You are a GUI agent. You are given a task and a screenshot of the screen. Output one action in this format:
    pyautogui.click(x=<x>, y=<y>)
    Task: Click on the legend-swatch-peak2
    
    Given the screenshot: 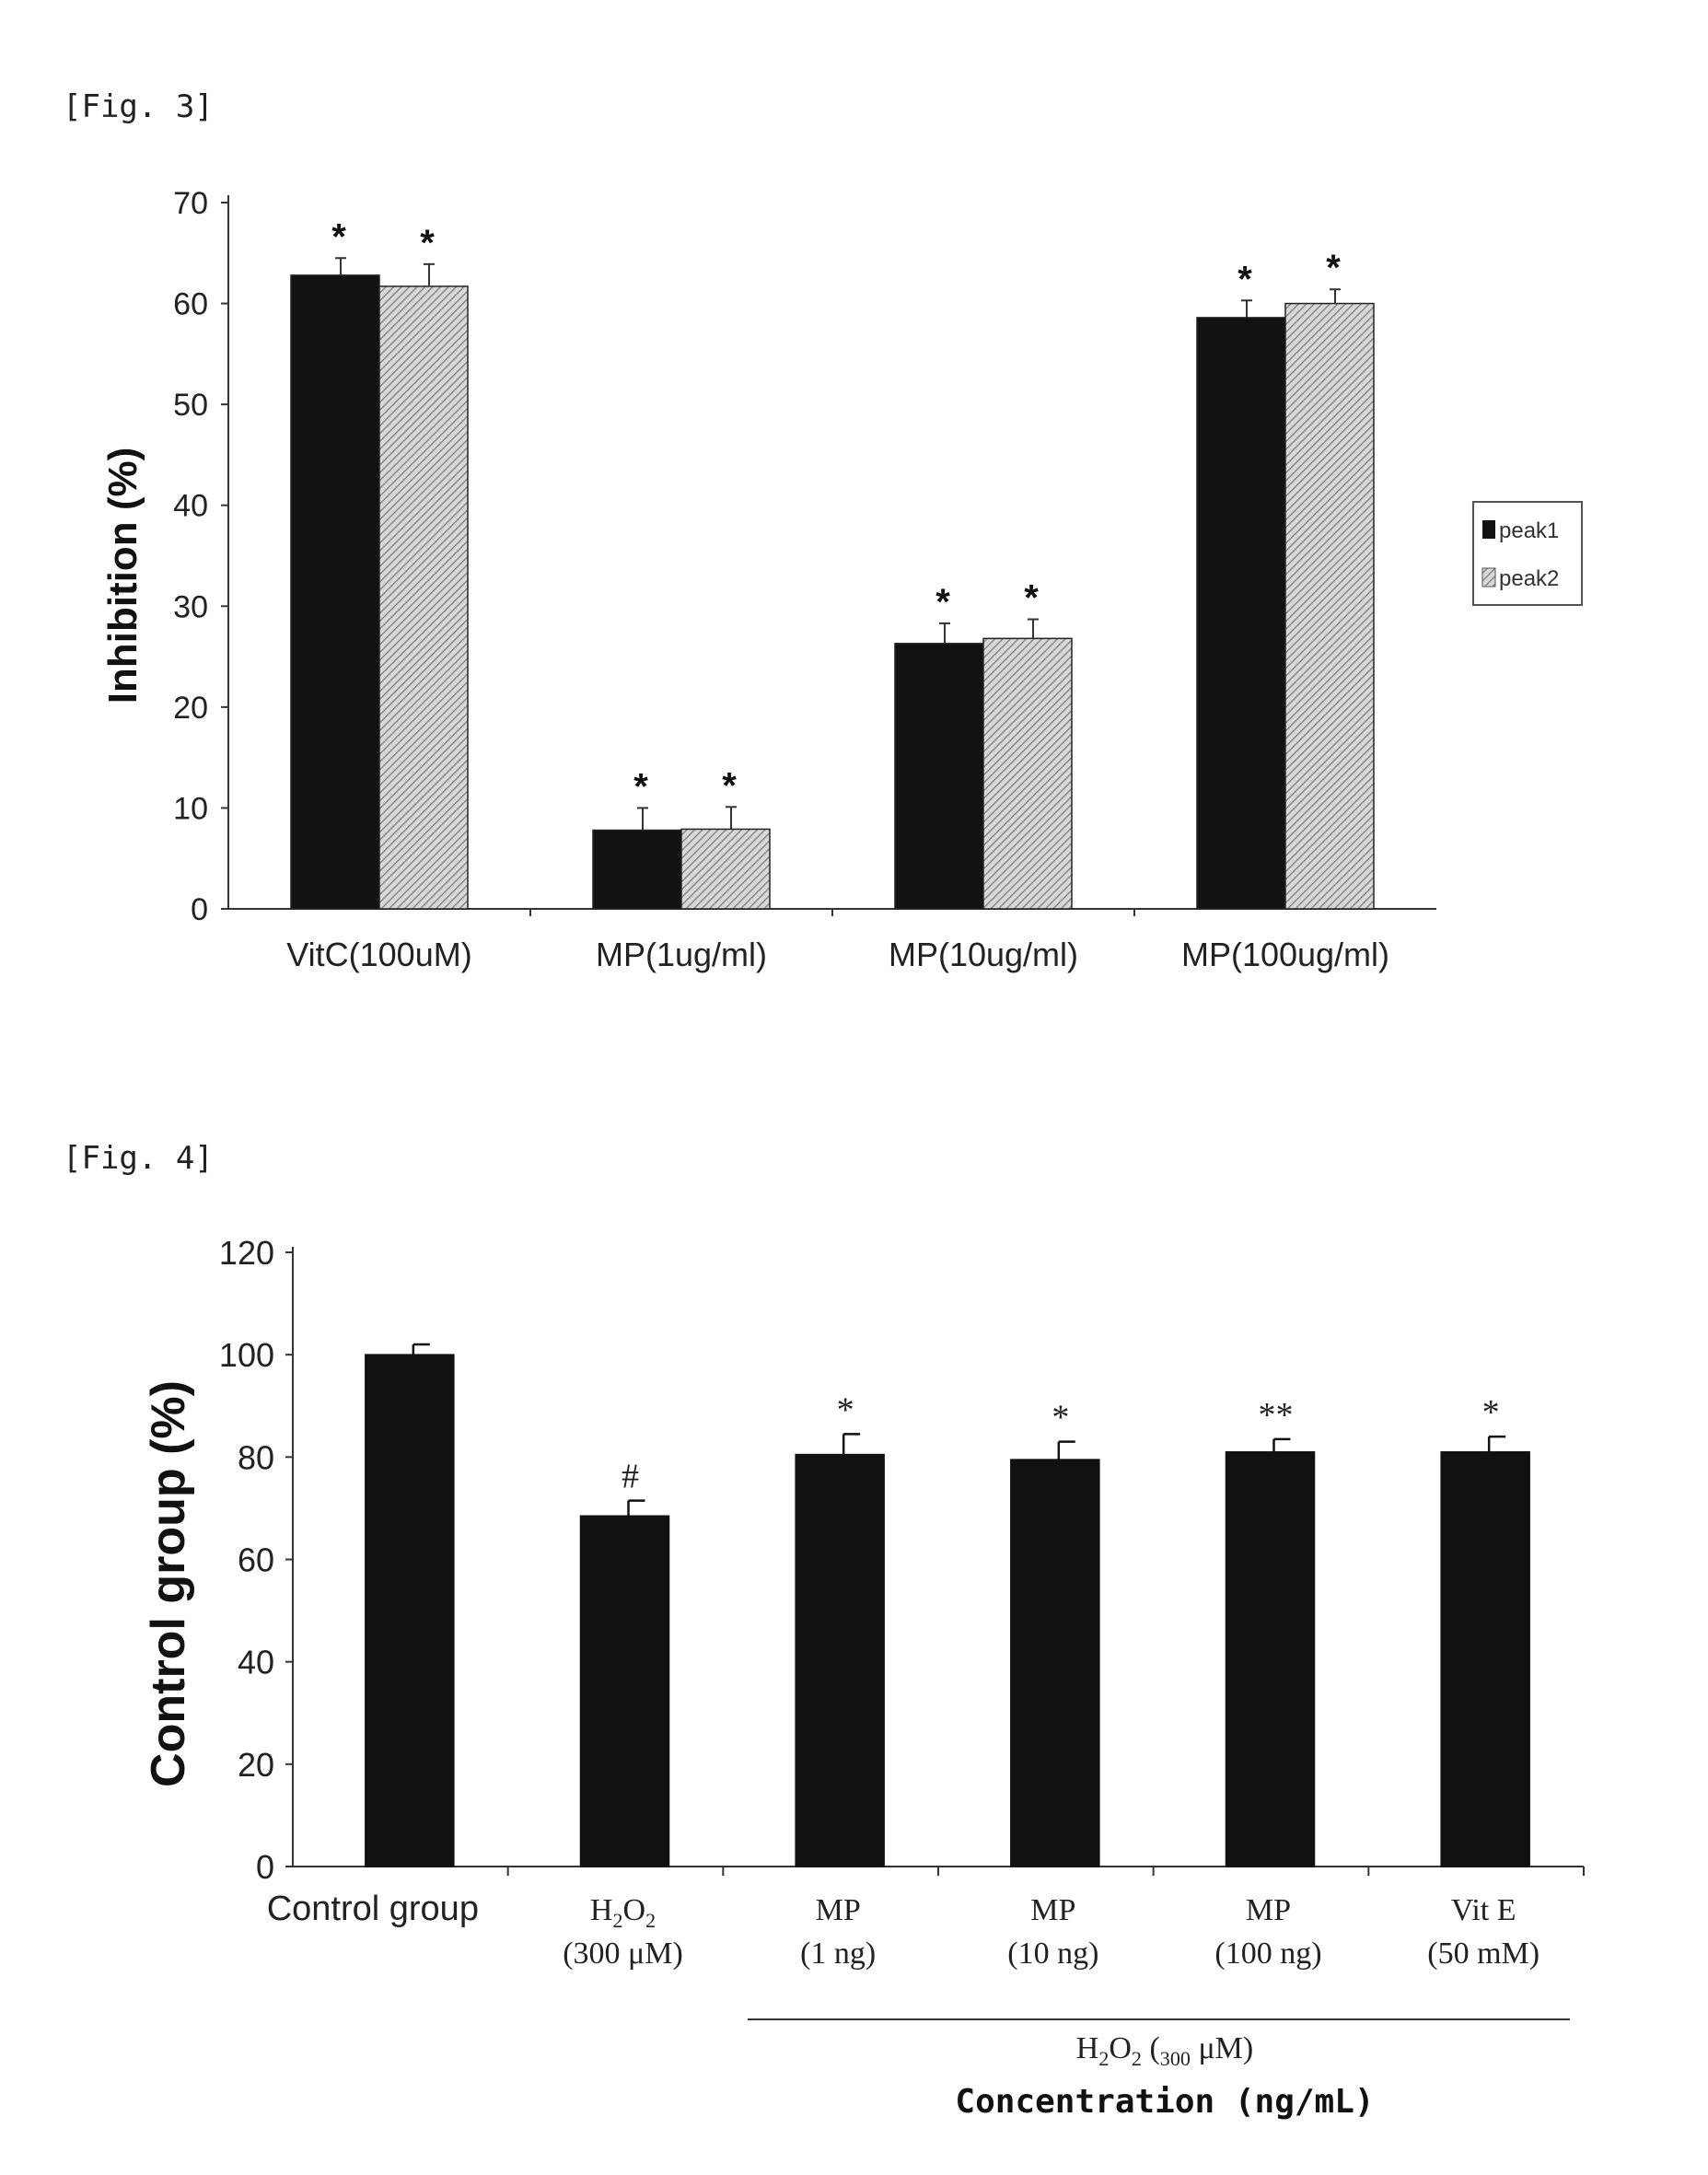 What is the action you would take?
    pyautogui.click(x=1488, y=577)
    